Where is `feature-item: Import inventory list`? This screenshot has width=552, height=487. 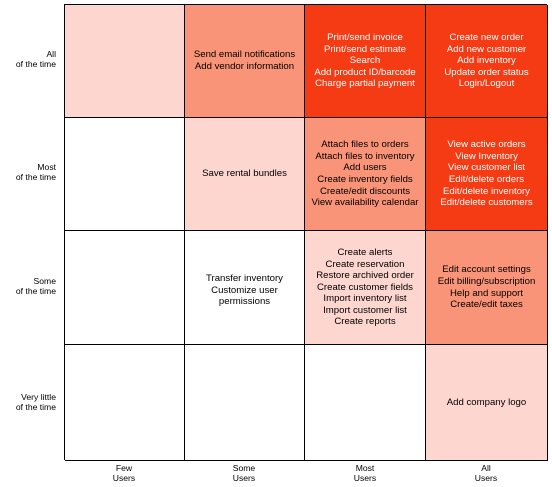
feature-item: Import inventory list is located at coordinates (365, 299).